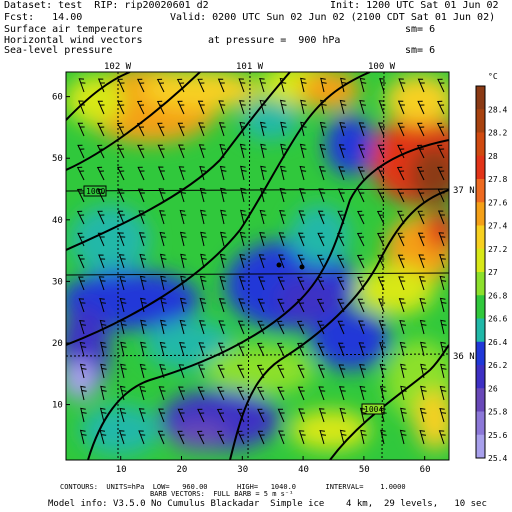 This screenshot has height=512, width=512. Describe the element at coordinates (250, 67) in the screenshot. I see `lon-label-101w: 101 W` at that location.